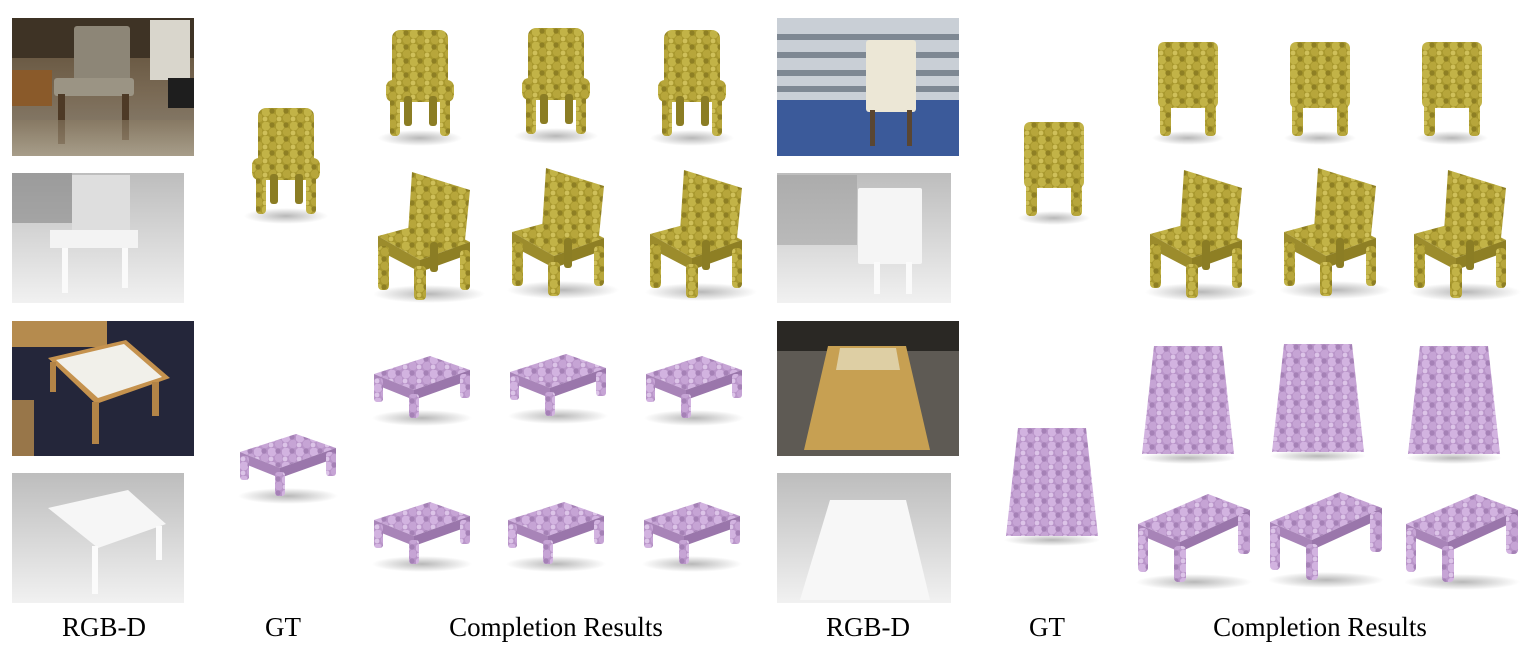 Image resolution: width=1530 pixels, height=663 pixels. What do you see at coordinates (868, 388) in the screenshot?
I see `rgb-image-long-table` at bounding box center [868, 388].